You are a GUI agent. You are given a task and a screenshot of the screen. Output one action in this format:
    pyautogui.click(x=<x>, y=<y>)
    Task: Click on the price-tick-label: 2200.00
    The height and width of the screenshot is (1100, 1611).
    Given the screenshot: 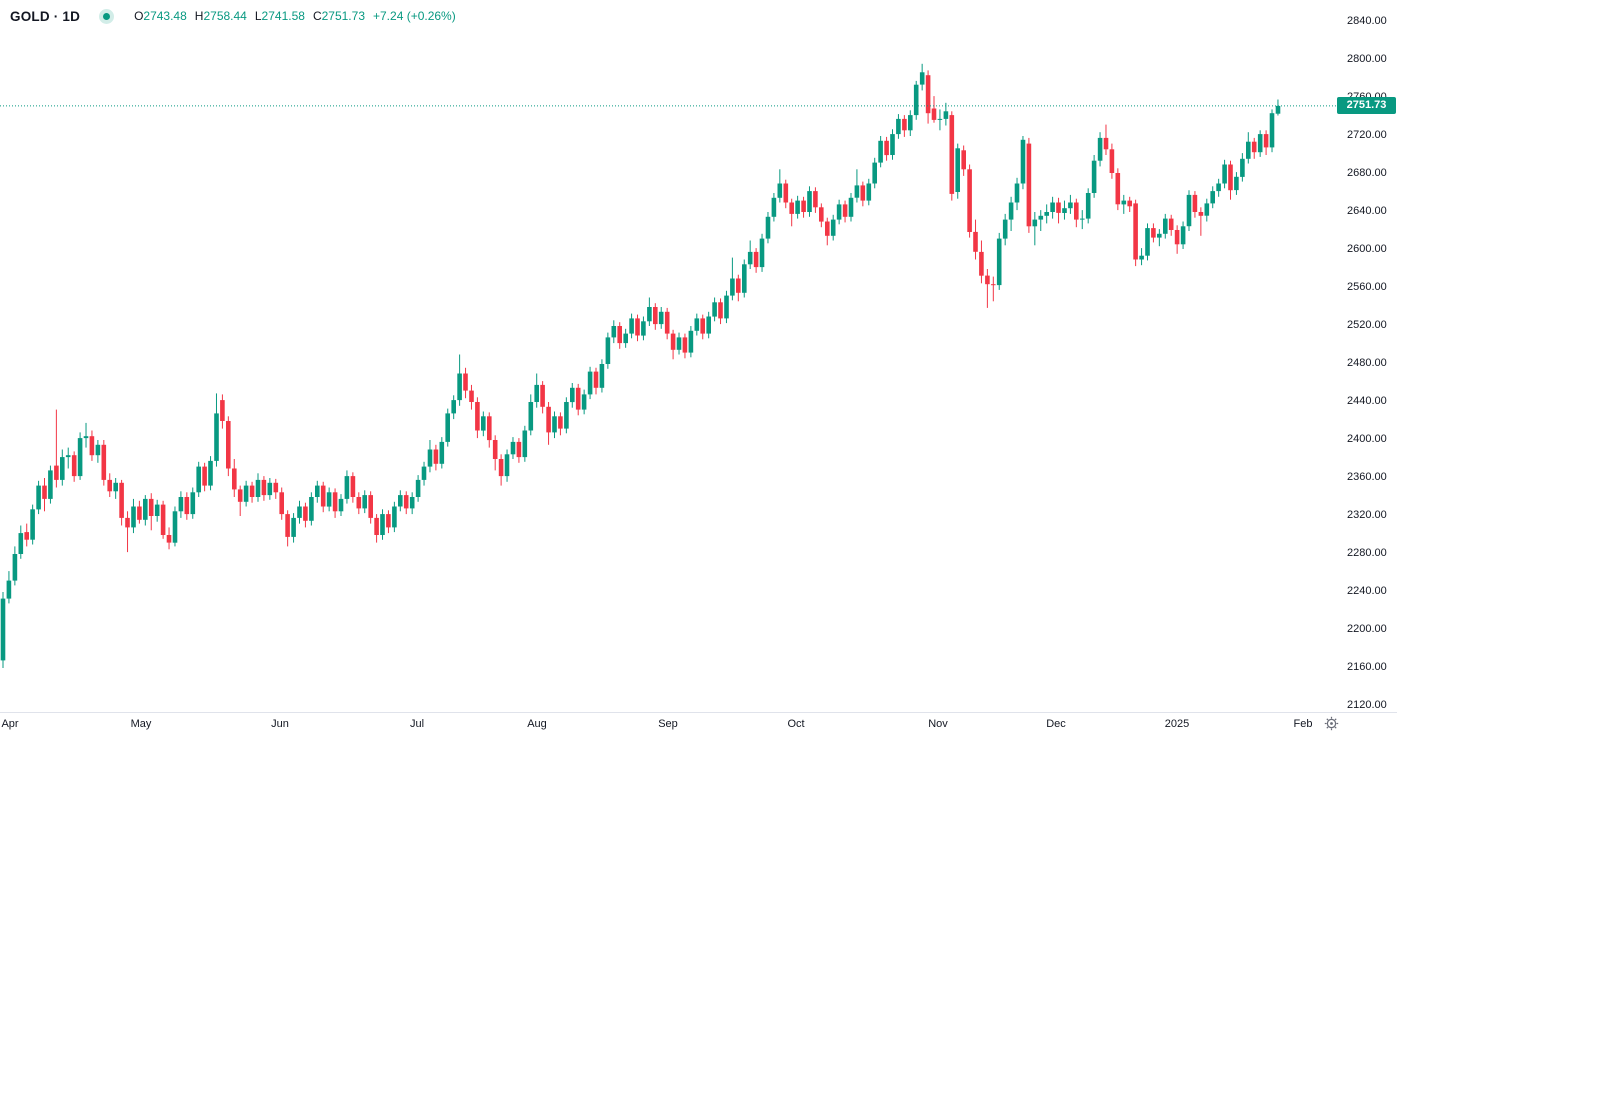 What is the action you would take?
    pyautogui.click(x=1367, y=629)
    